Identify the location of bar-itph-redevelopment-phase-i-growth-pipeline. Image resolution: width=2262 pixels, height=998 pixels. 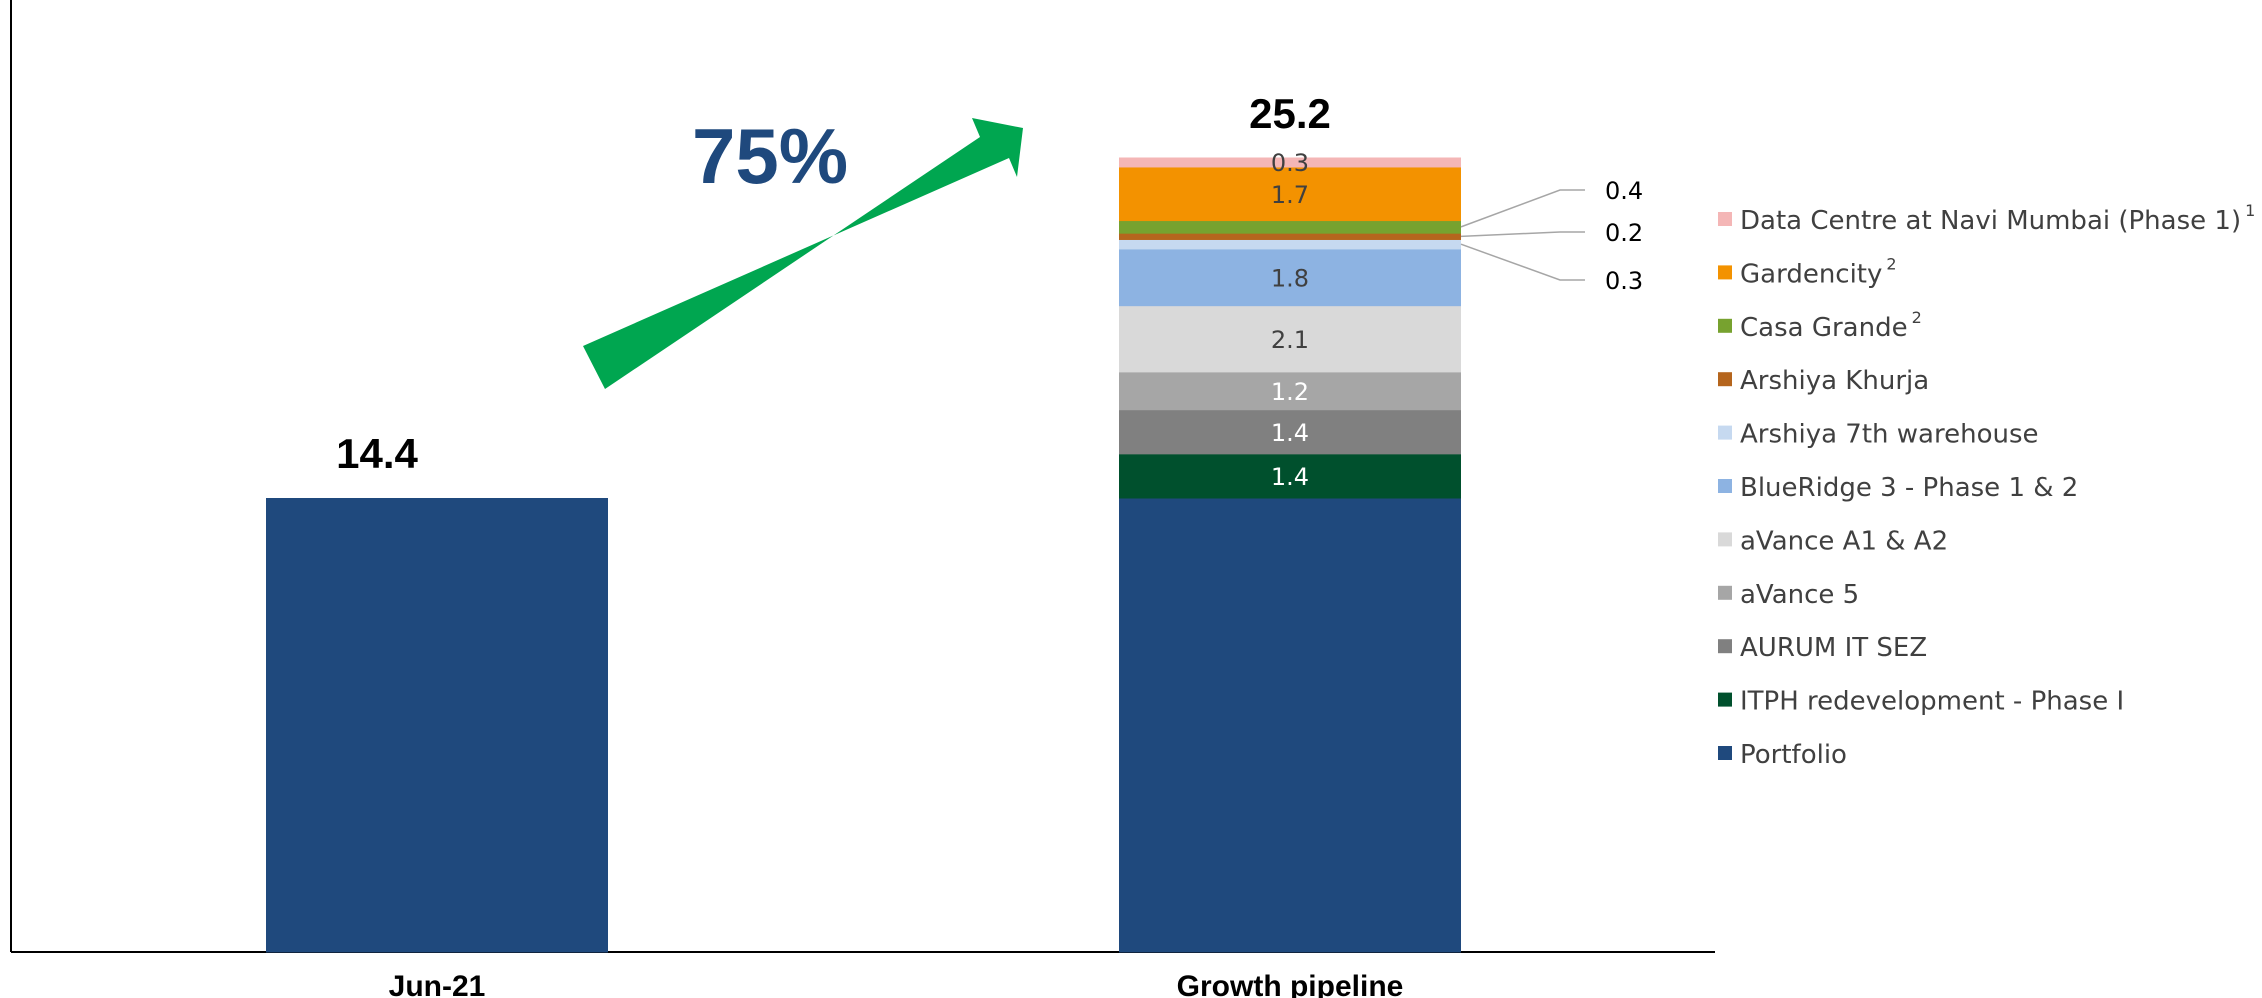
(1290, 476).